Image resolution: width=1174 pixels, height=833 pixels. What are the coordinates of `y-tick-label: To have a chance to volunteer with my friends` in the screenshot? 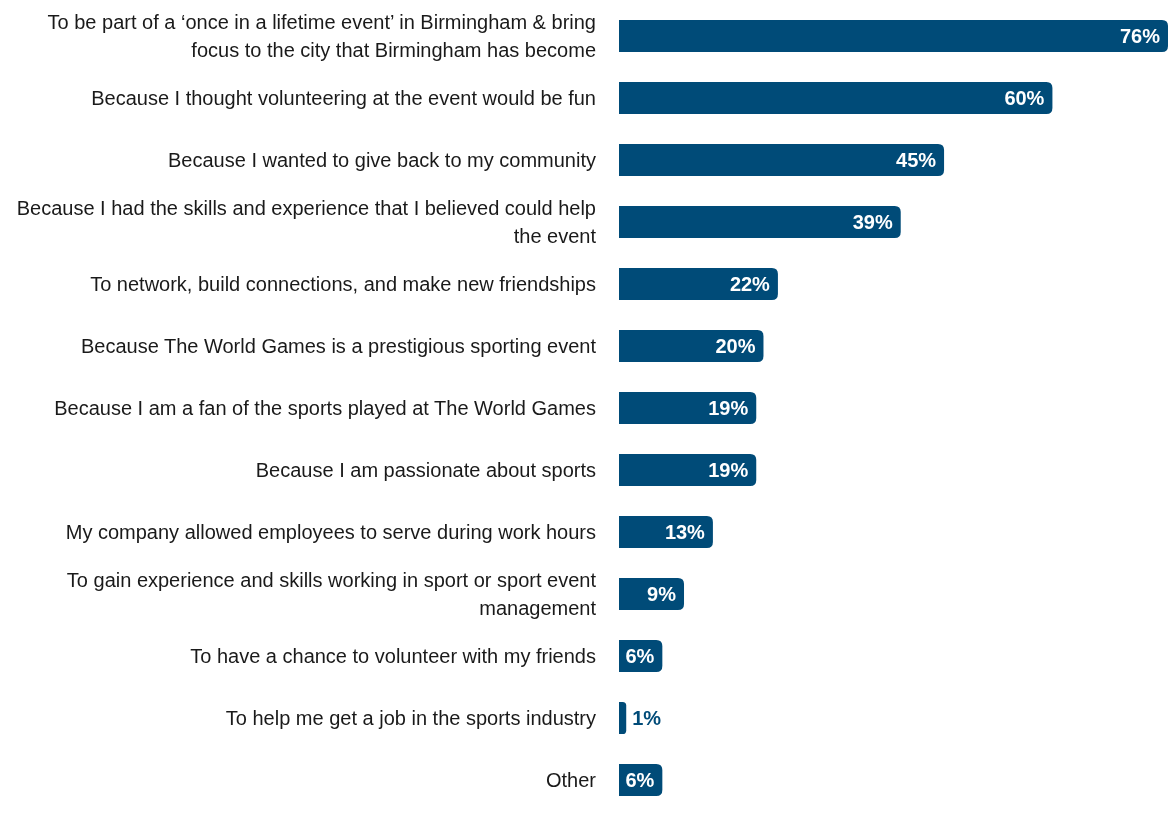 It's located at (393, 656).